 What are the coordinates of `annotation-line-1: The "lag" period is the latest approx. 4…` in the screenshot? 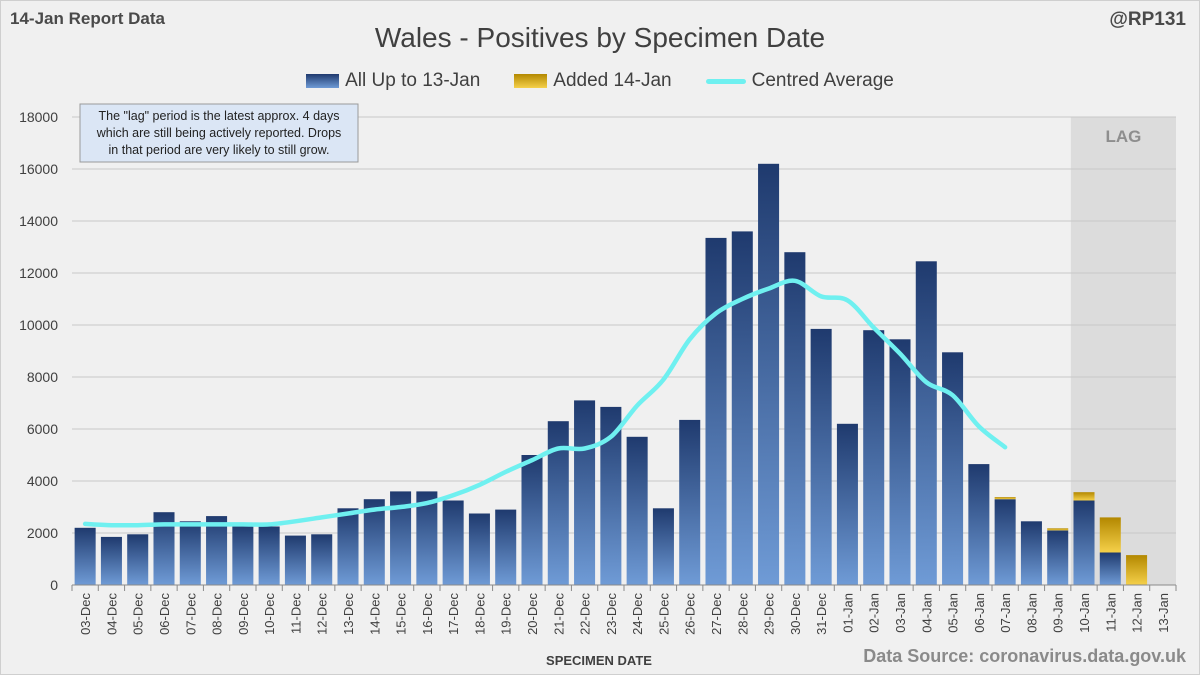 It's located at (219, 116).